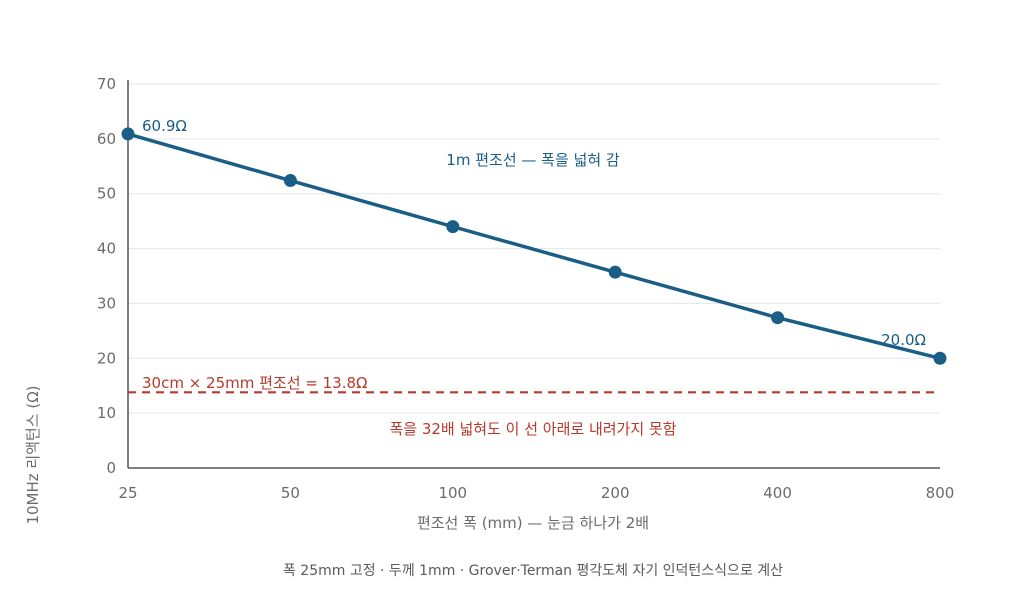 The width and height of the screenshot is (1024, 612). Describe the element at coordinates (106, 194) in the screenshot. I see `y-tick-label: 50` at that location.